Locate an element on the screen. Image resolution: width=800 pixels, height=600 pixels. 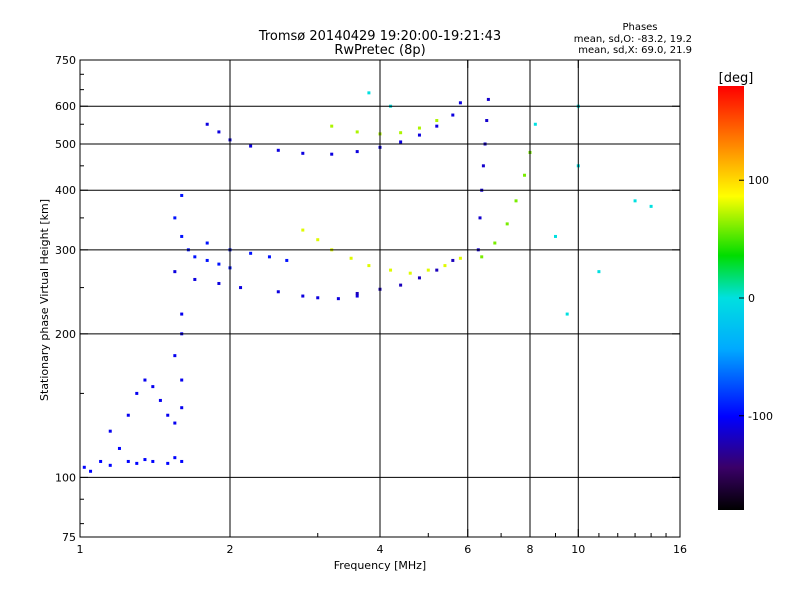
x-tick-label: 2 is located at coordinates (230, 549).